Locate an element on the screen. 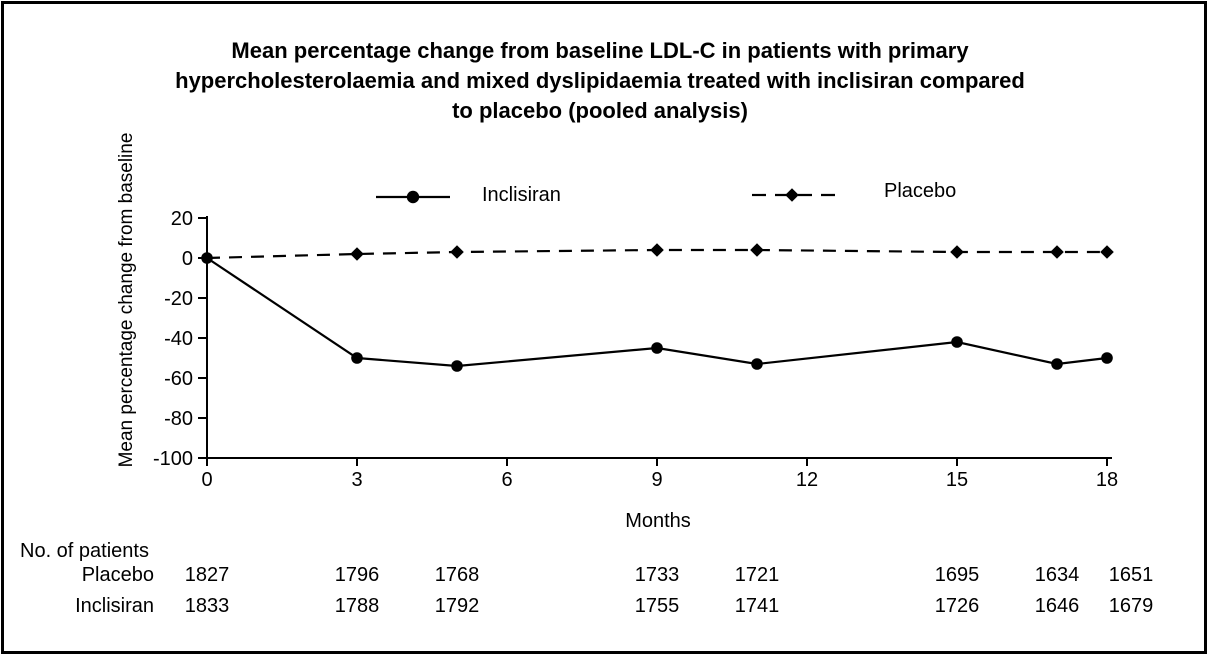 This screenshot has width=1208, height=655. inclisiran-legend-sample-icon is located at coordinates (413, 197).